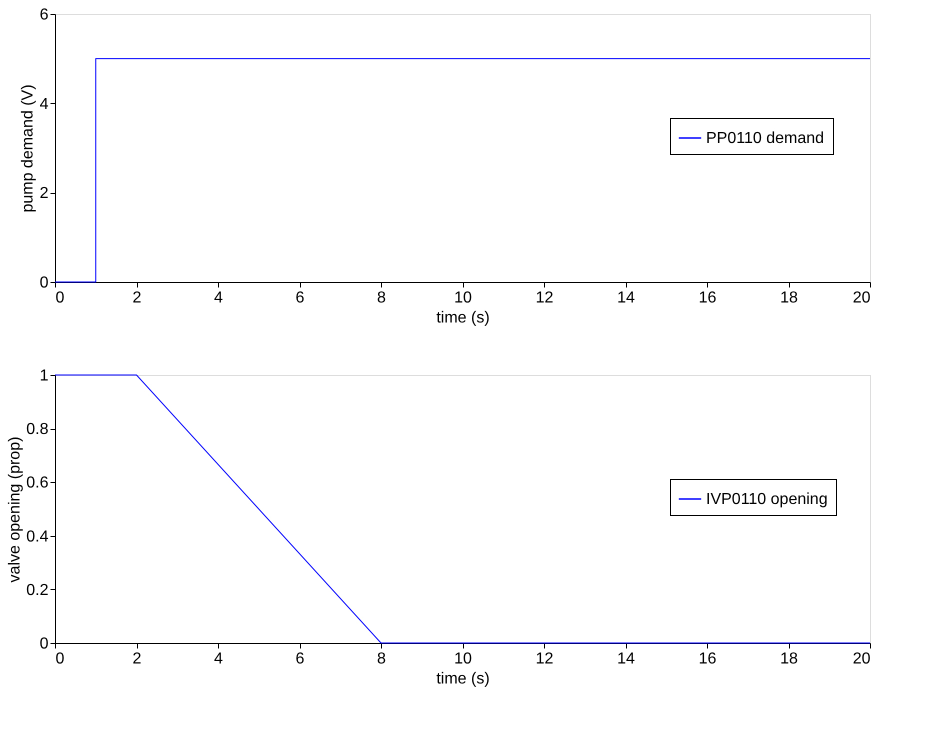 This screenshot has height=738, width=926. I want to click on legend-label: PP0110 demand, so click(765, 138).